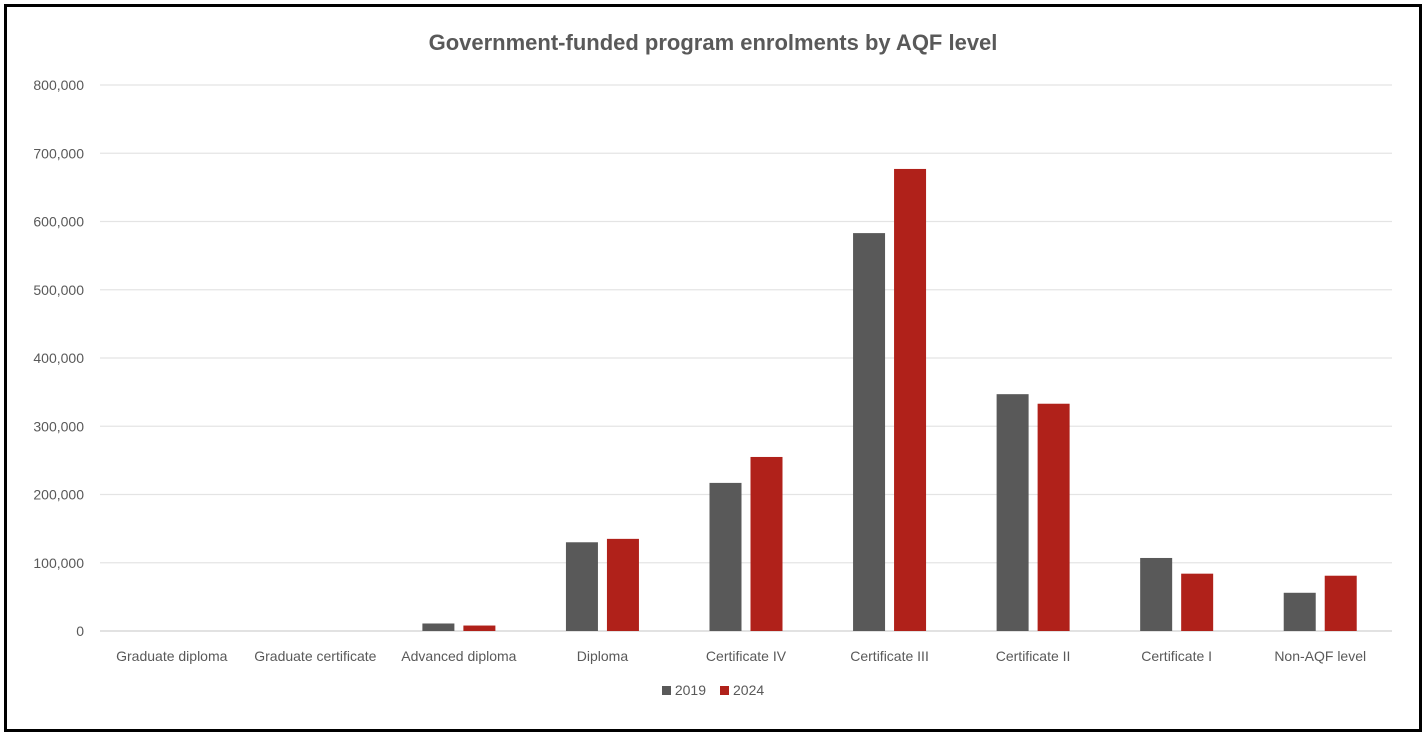 The width and height of the screenshot is (1426, 734). What do you see at coordinates (766, 543) in the screenshot?
I see `bar-2024-certificate-iv` at bounding box center [766, 543].